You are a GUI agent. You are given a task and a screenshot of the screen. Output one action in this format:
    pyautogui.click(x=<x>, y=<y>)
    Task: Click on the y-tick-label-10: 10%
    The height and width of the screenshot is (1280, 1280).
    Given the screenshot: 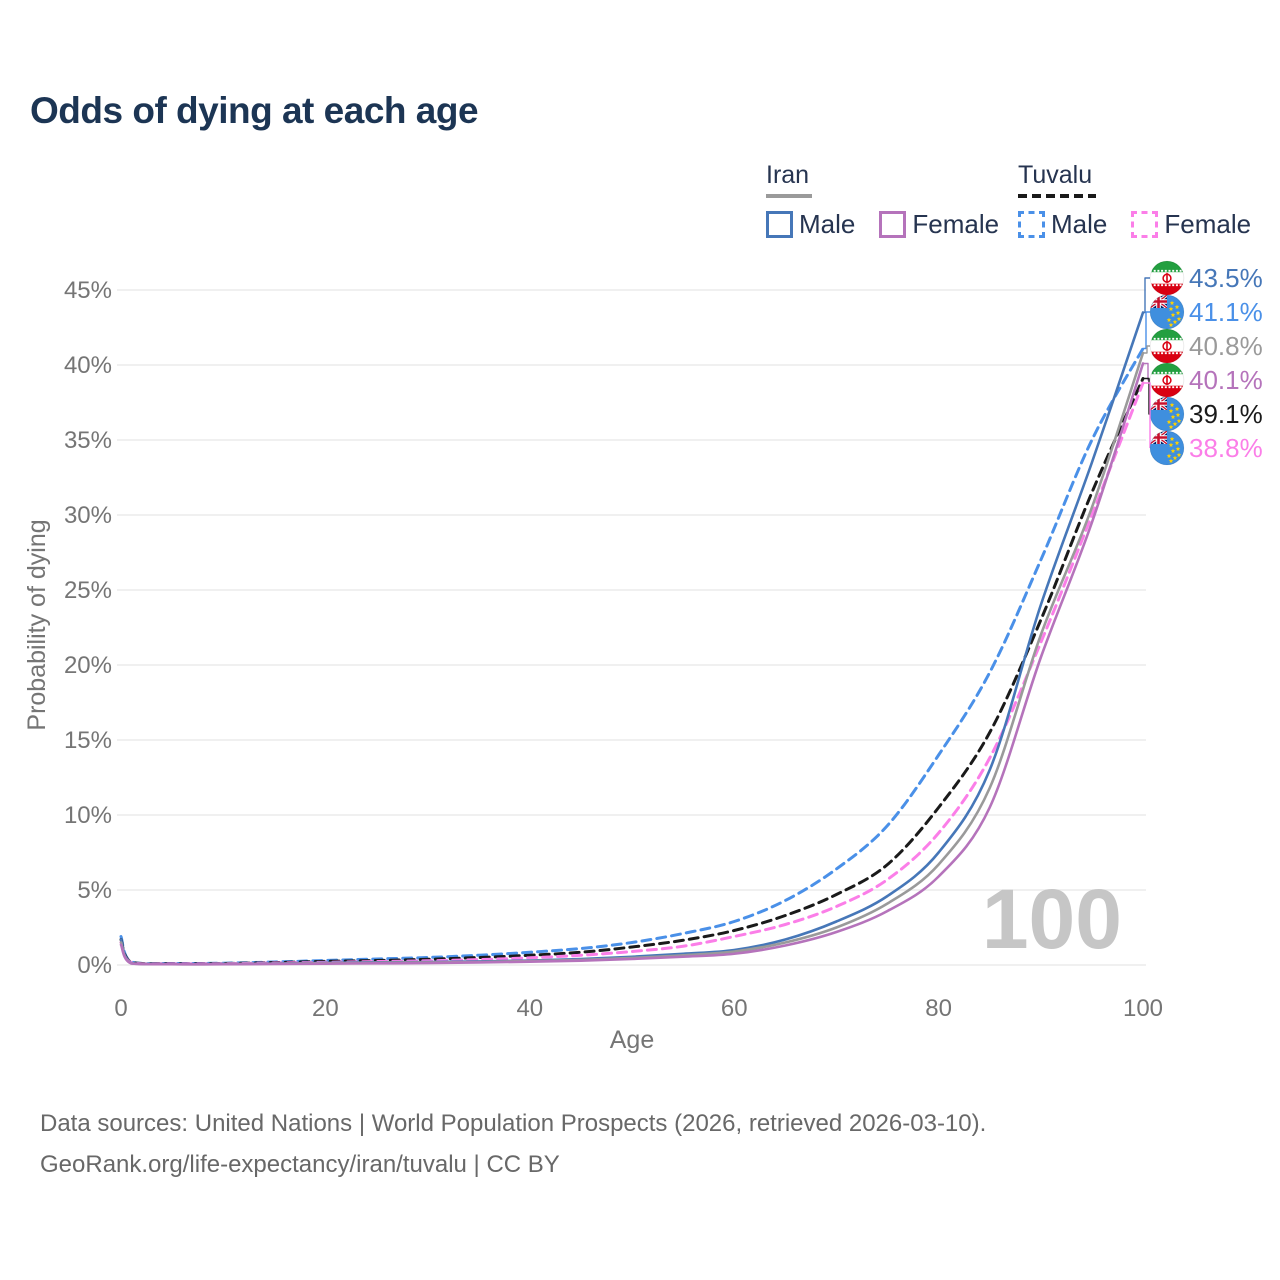 What is the action you would take?
    pyautogui.click(x=88, y=815)
    